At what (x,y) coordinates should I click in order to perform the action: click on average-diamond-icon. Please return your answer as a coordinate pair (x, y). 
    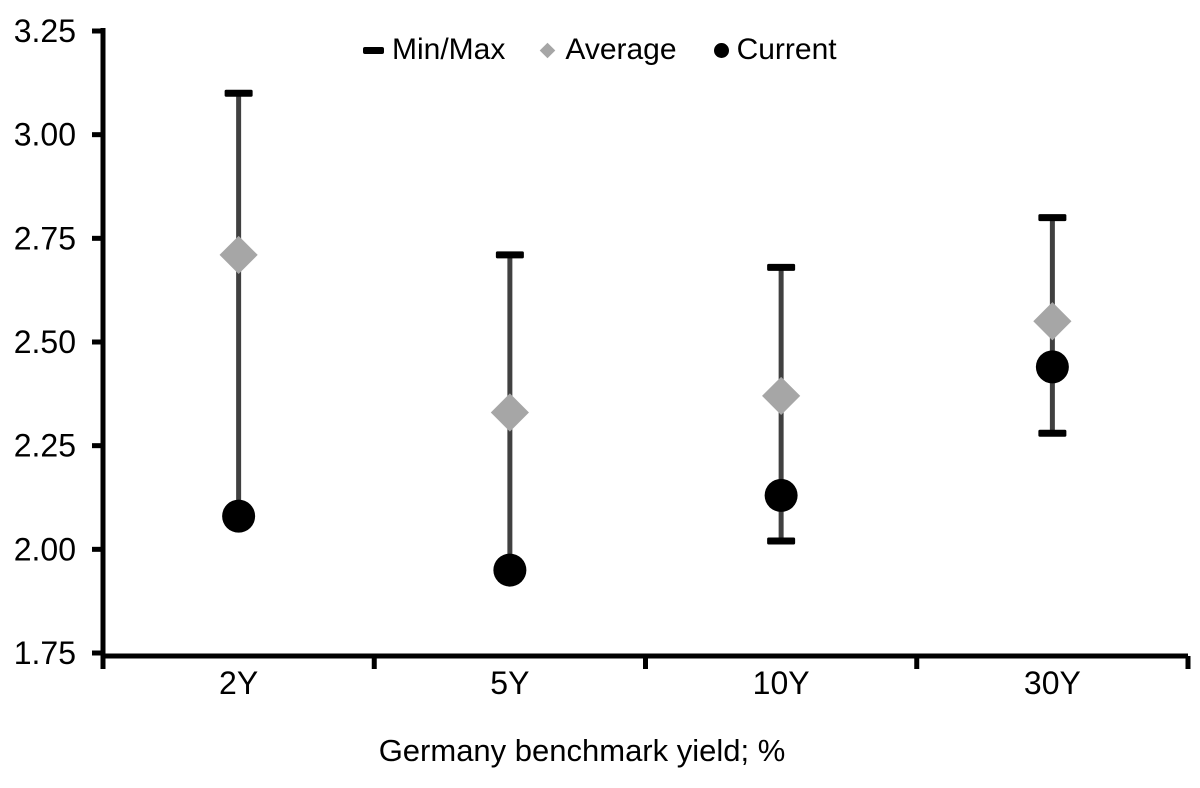
    Looking at the image, I should click on (548, 50).